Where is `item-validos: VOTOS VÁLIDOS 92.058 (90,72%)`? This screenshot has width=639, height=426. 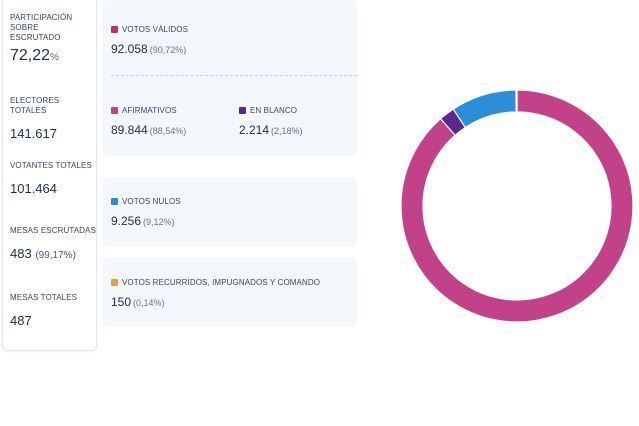 item-validos: VOTOS VÁLIDOS 92.058 (90,72%) is located at coordinates (149, 40).